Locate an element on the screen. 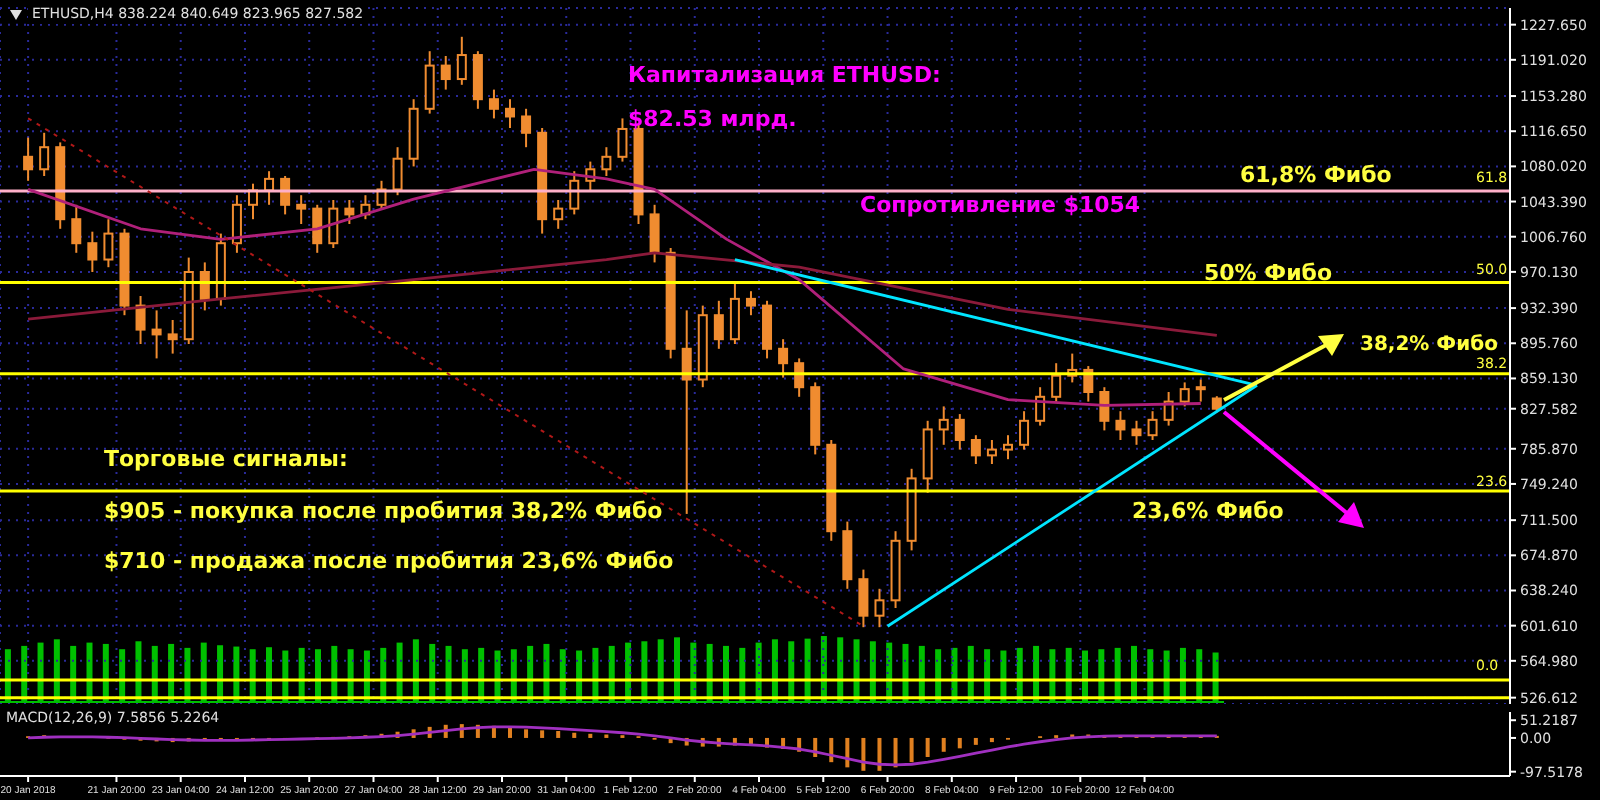 The height and width of the screenshot is (800, 1600). annotation: Сопротивление $1054 is located at coordinates (1000, 205).